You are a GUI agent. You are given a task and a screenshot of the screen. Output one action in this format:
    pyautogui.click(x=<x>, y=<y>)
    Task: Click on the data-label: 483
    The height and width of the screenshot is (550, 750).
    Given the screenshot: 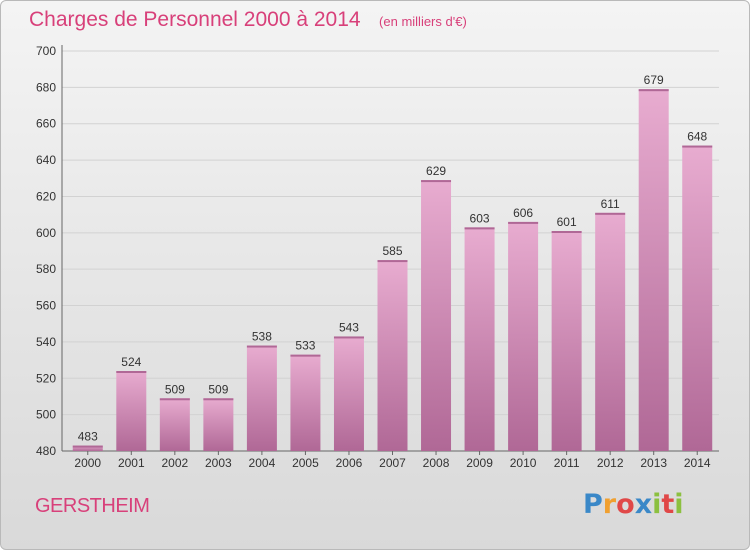 What is the action you would take?
    pyautogui.click(x=88, y=437)
    